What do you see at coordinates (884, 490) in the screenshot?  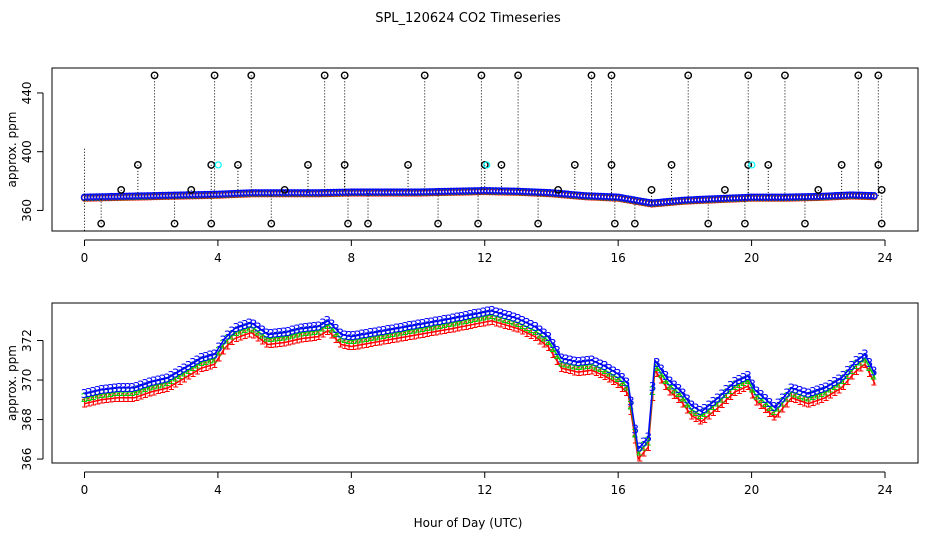 I see `x-tick-label: 24` at bounding box center [884, 490].